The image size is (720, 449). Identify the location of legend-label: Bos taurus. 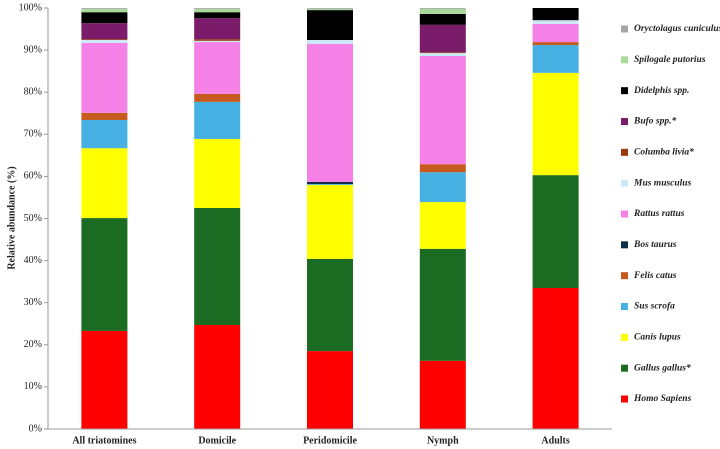
(655, 245).